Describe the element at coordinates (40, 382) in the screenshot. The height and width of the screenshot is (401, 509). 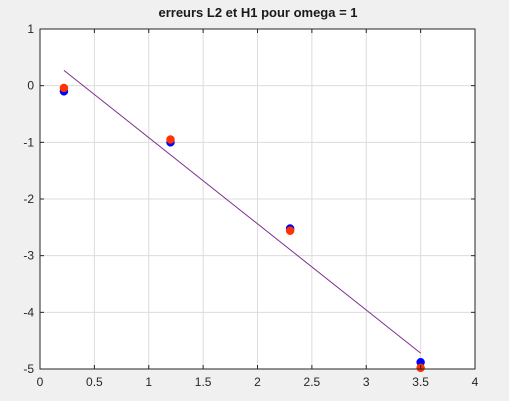
I see `x-tick-label: 0` at that location.